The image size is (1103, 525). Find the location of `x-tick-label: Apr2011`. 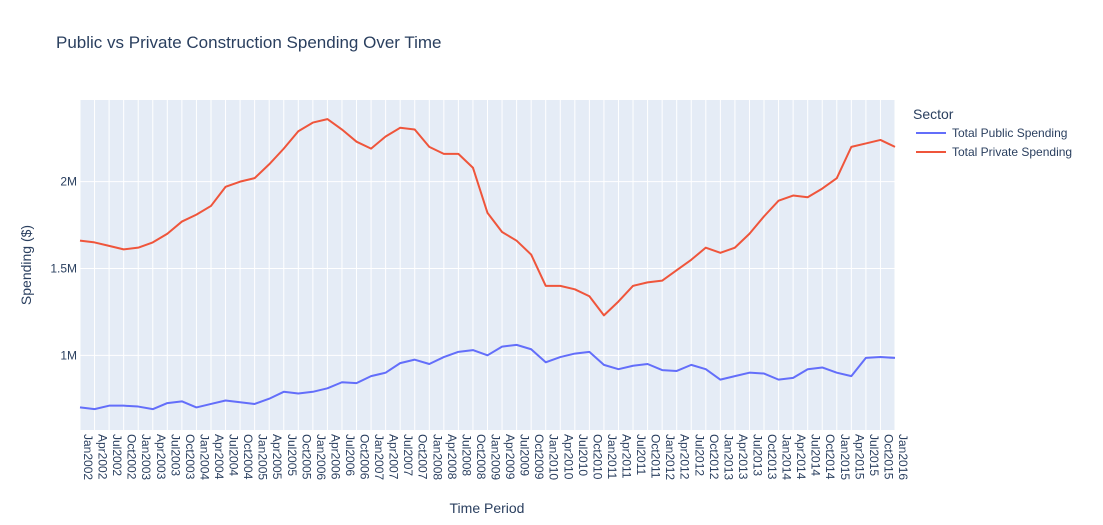

x-tick-label: Apr2011 is located at coordinates (626, 456).